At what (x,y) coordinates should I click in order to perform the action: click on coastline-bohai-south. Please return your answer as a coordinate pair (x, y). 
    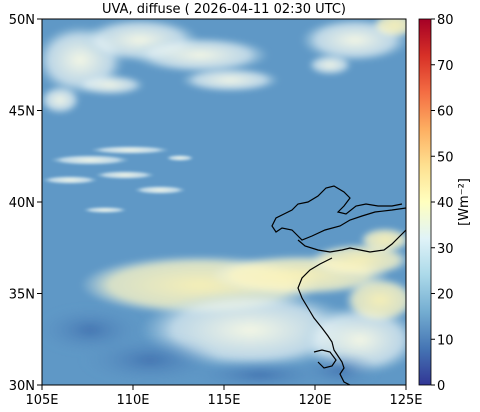
    Looking at the image, I should click on (351, 241).